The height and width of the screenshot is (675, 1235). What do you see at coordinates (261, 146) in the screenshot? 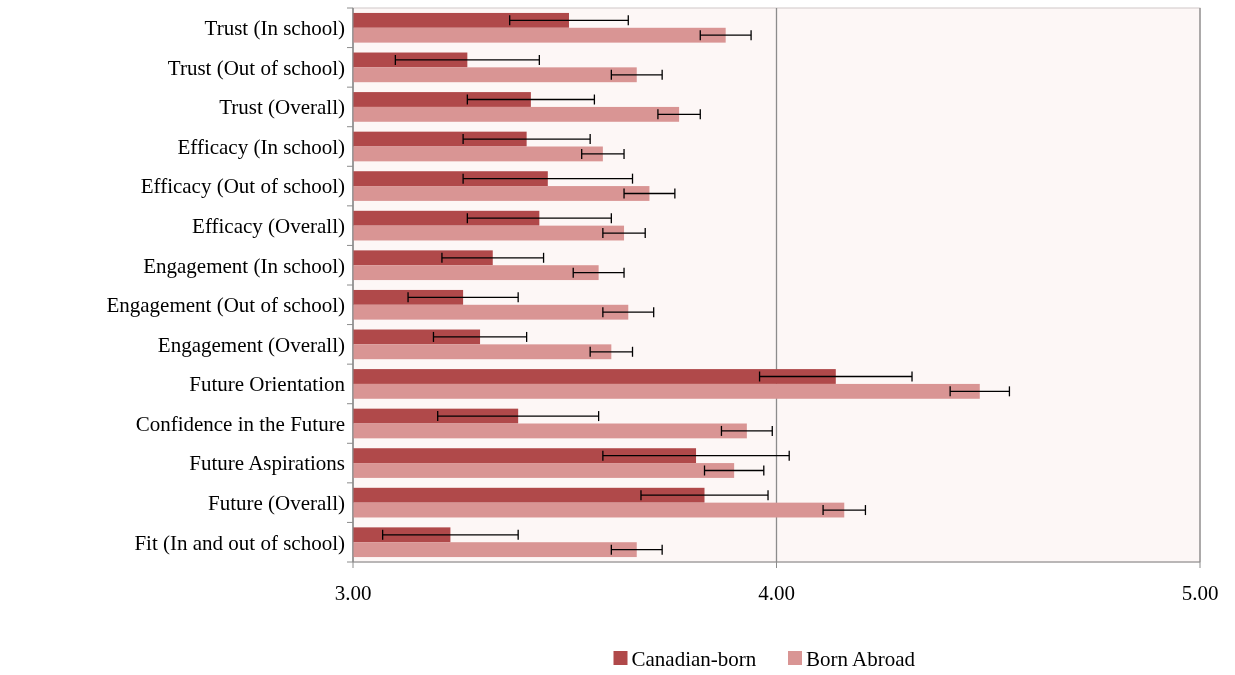
I see `y-tick-label: Efficacy (In school)` at bounding box center [261, 146].